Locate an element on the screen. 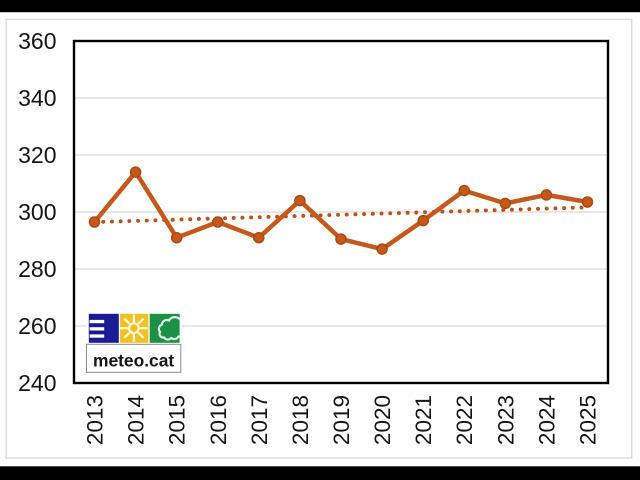 The image size is (640, 480). svg-text: 2021 is located at coordinates (423, 420).